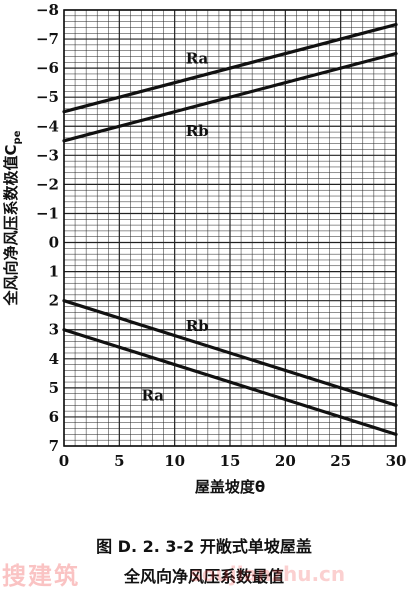 The width and height of the screenshot is (408, 600). Describe the element at coordinates (204, 546) in the screenshot. I see `caption-line-1: 图 D. 2. 3-2 开敞式单坡屋盖` at that location.